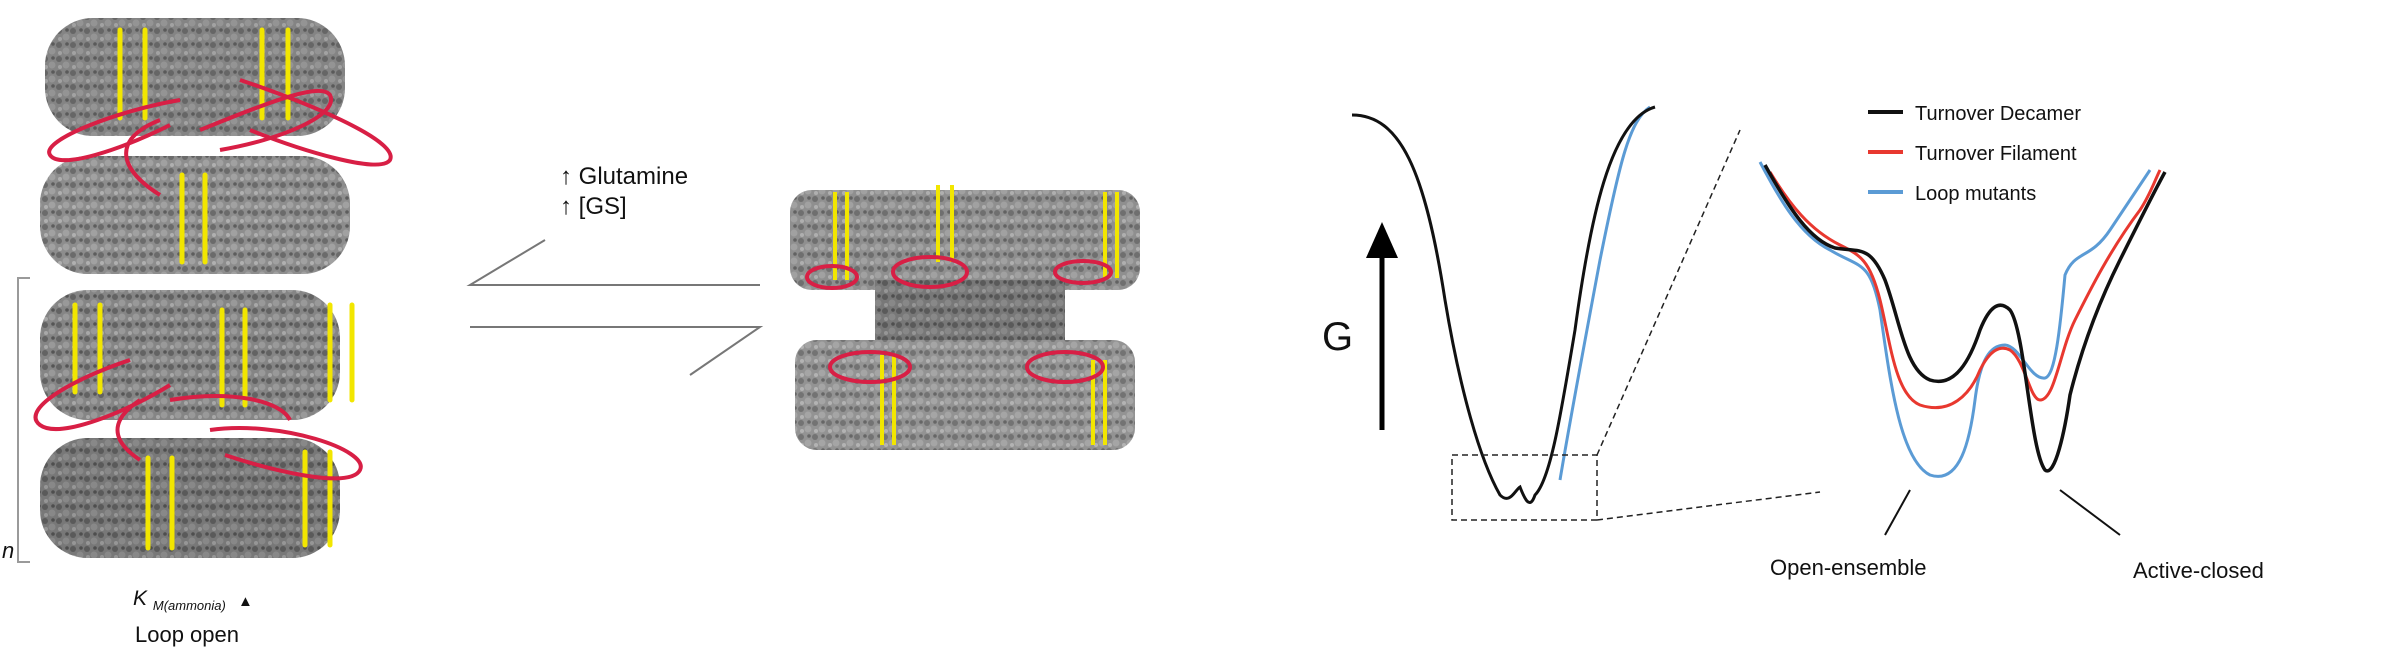  Describe the element at coordinates (1503, 304) in the screenshot. I see `full-well-curve-turnover-decamer` at that location.